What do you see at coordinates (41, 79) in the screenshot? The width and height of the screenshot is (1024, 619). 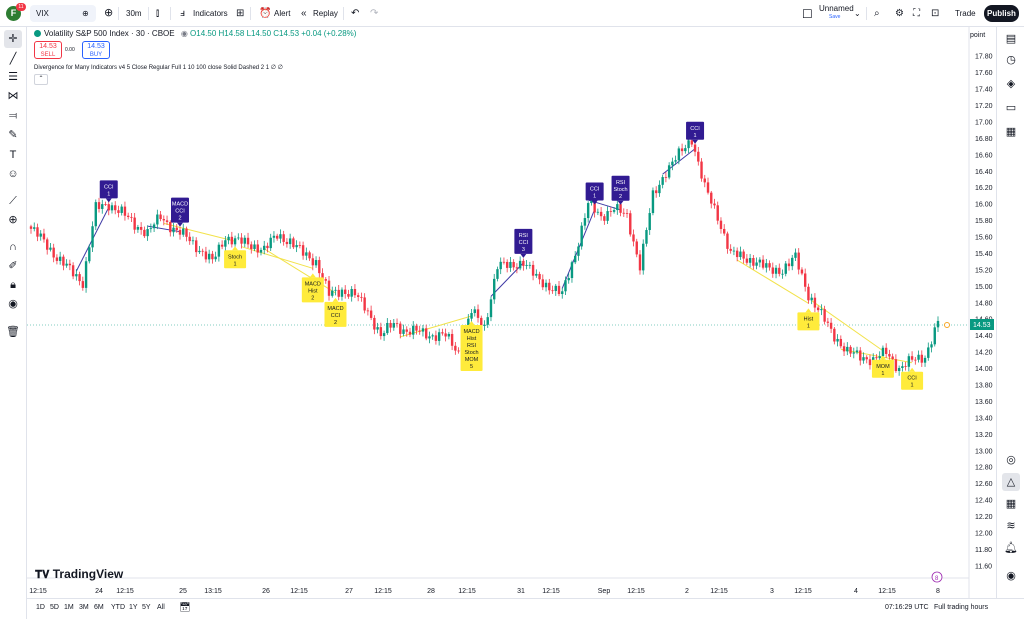 I see `collapse-legend-chevron-icon: ⌃` at bounding box center [41, 79].